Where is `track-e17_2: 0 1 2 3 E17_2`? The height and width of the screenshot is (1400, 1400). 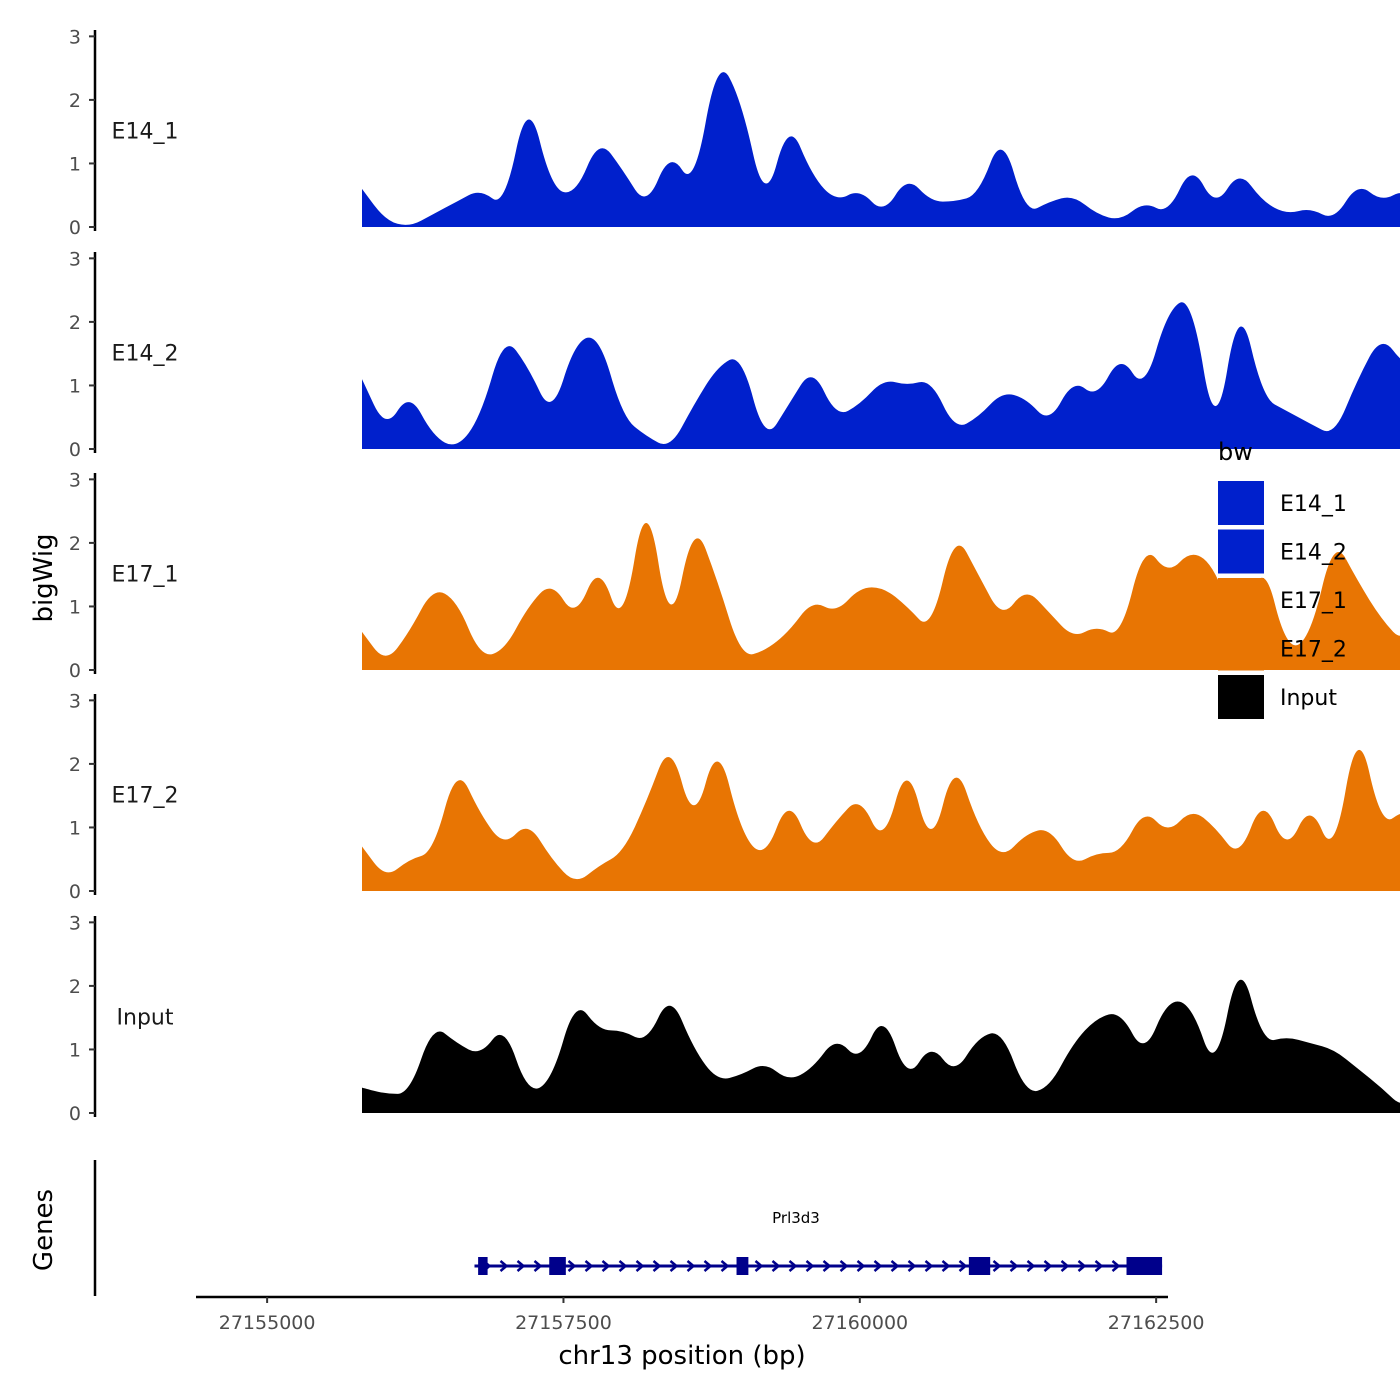
track-e17_2: 0 1 2 3 E17_2 is located at coordinates (734, 796).